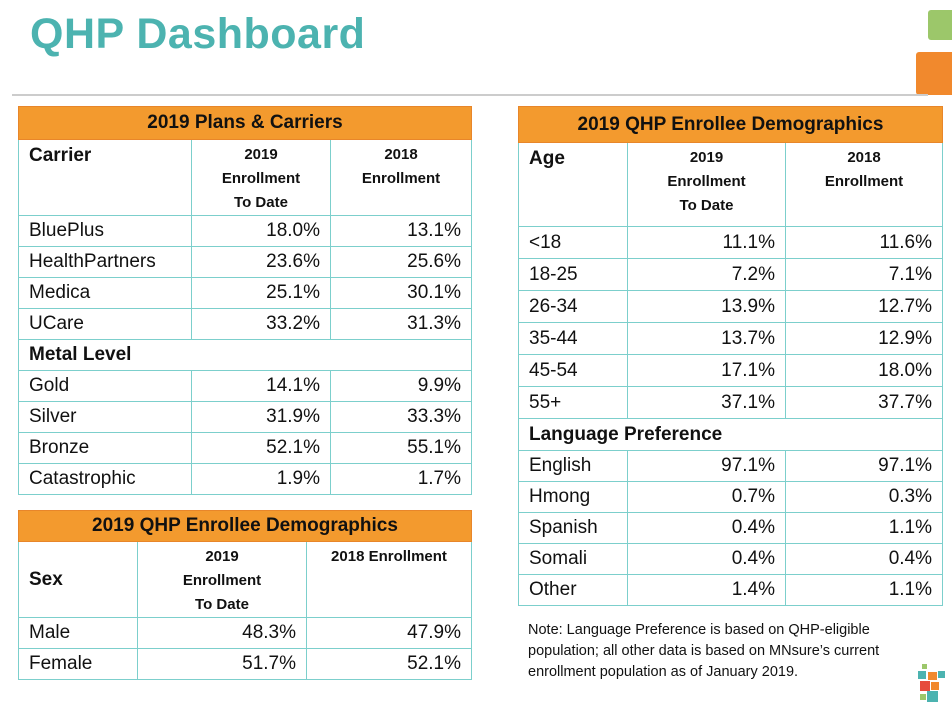 The image size is (952, 712). I want to click on page-title: QHP Dashboard, so click(198, 34).